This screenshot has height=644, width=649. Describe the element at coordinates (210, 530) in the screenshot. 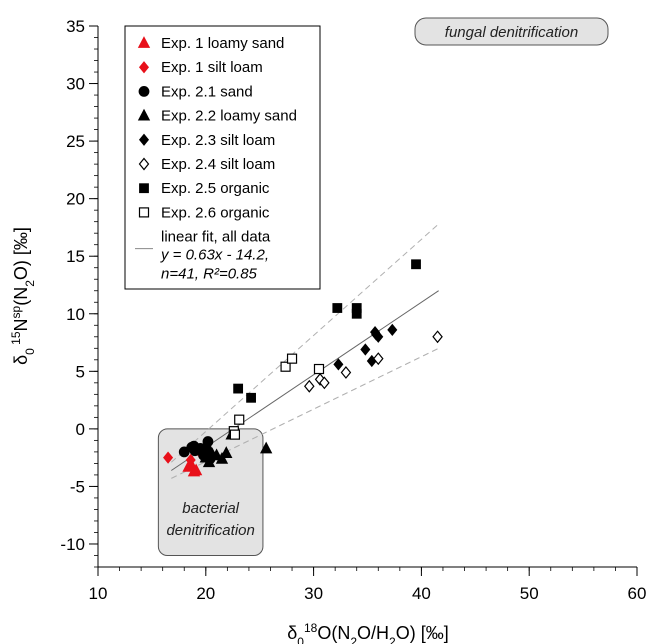

I see `bacterial-region-label: denitrification` at that location.